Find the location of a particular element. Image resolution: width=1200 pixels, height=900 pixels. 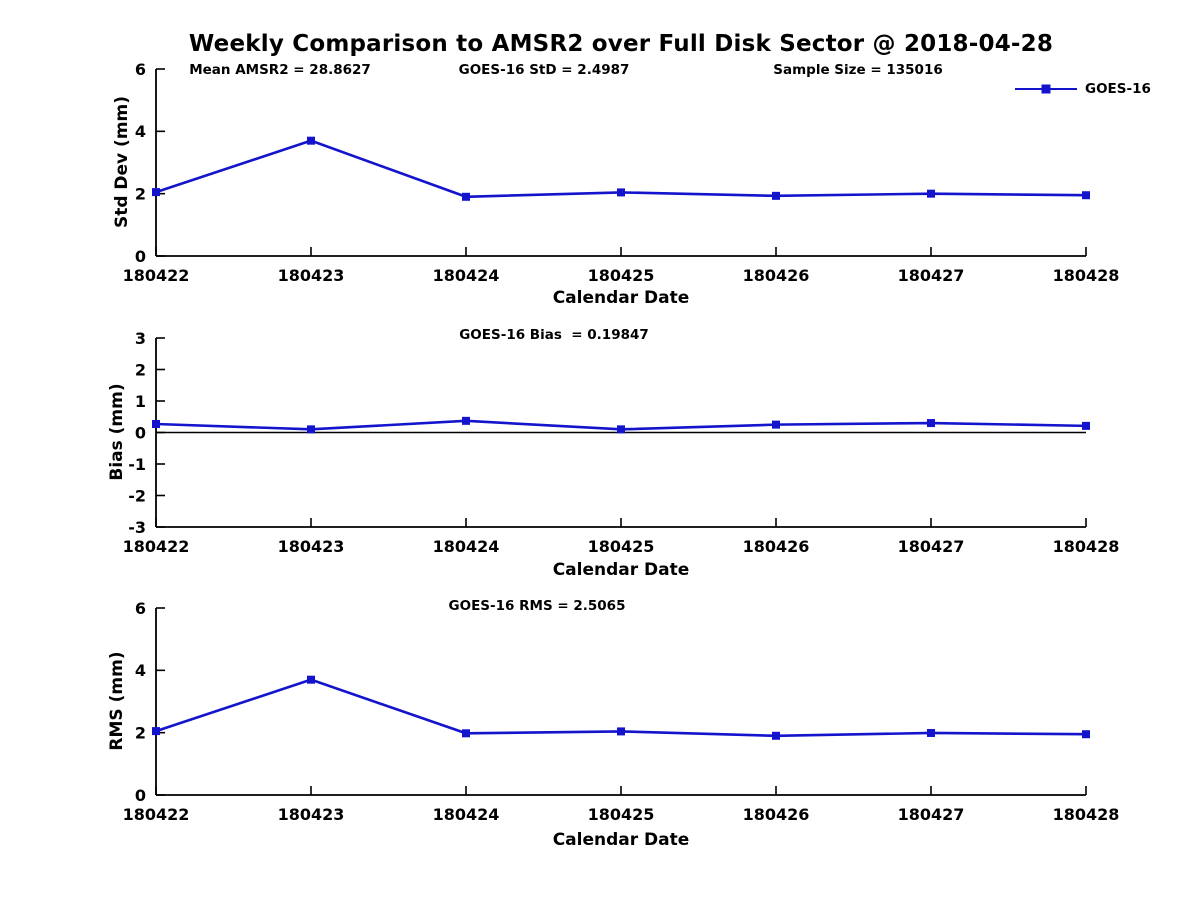

annotation-sample-size: Sample Size = 135016 is located at coordinates (858, 70).